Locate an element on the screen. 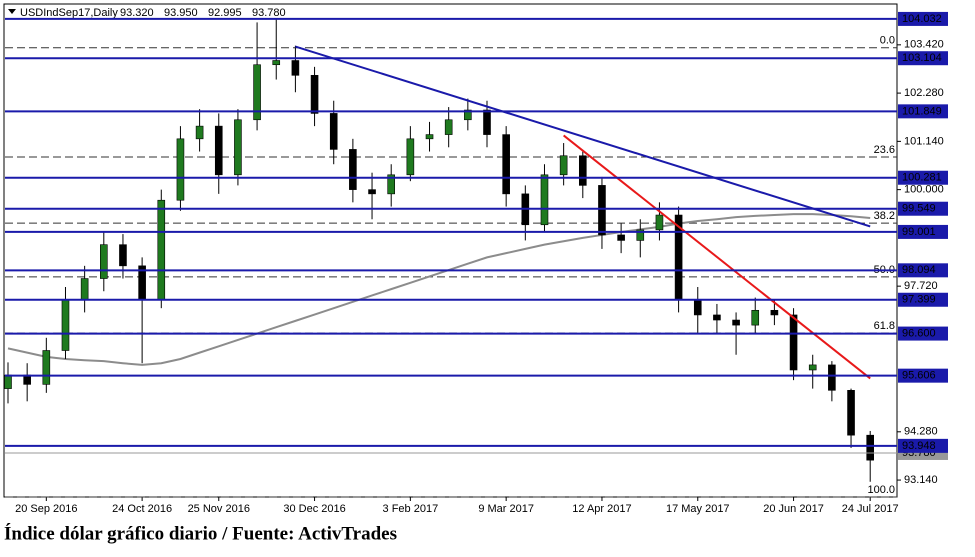 This screenshot has height=557, width=975. level-label: 98.094 is located at coordinates (919, 270).